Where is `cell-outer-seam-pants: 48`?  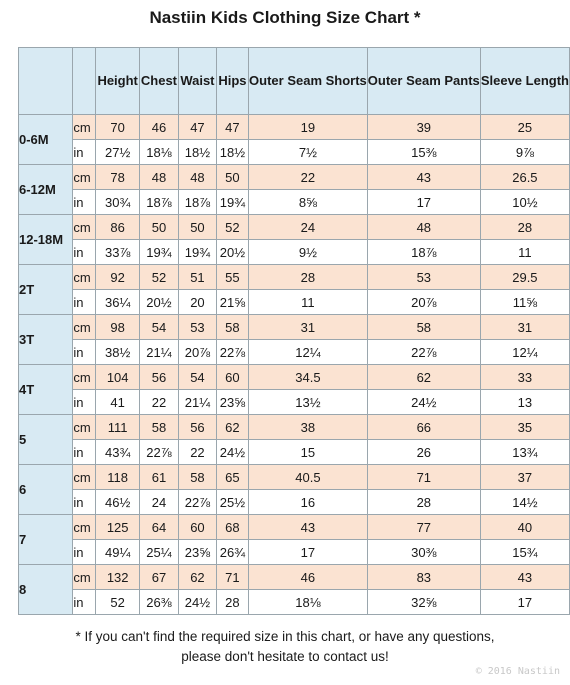 cell-outer-seam-pants: 48 is located at coordinates (423, 227).